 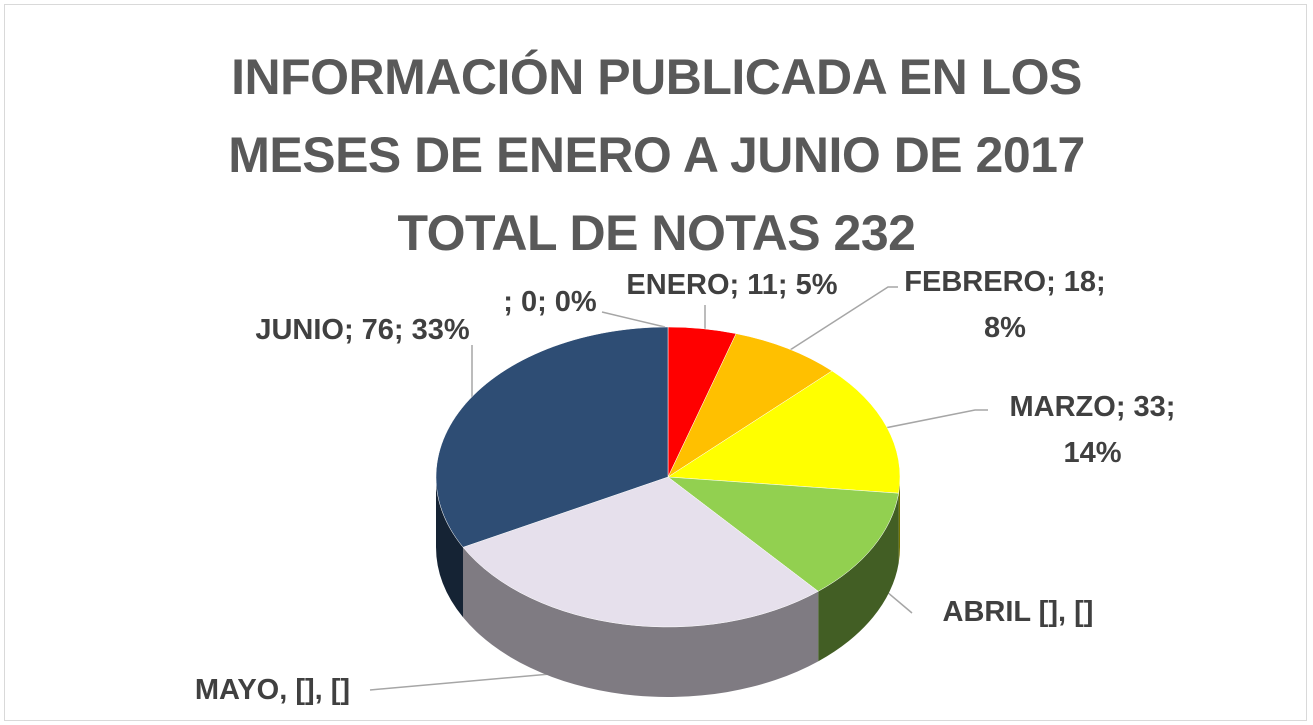 I want to click on data-label: ; 0; 0%, so click(x=550, y=302).